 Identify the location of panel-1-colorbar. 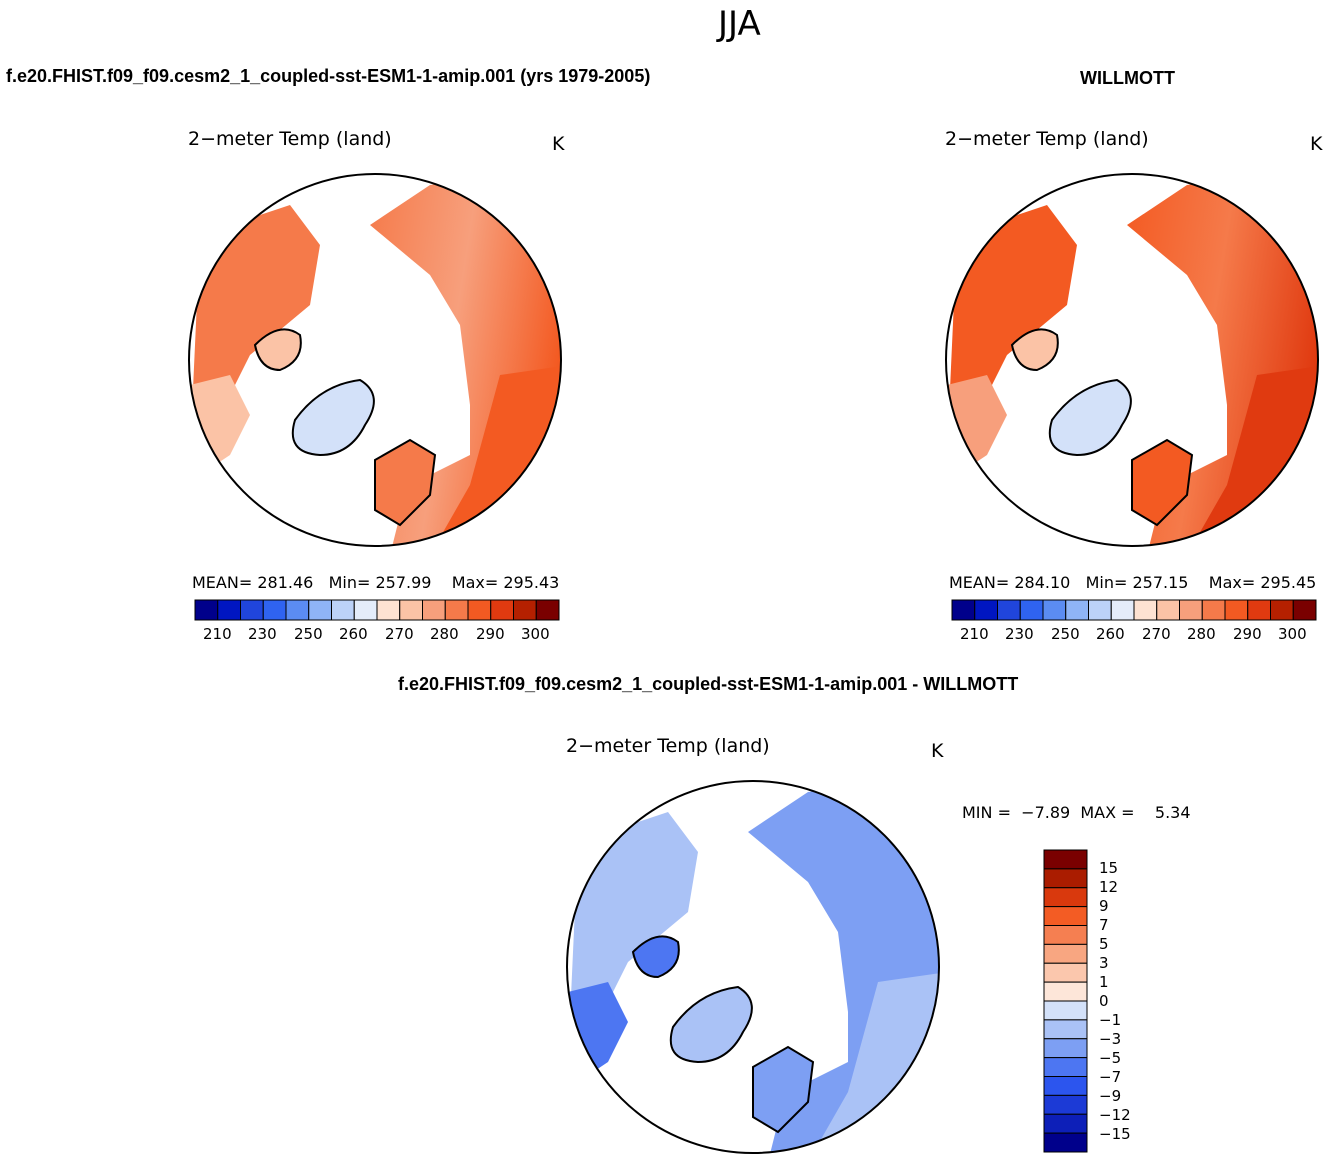
(377, 610).